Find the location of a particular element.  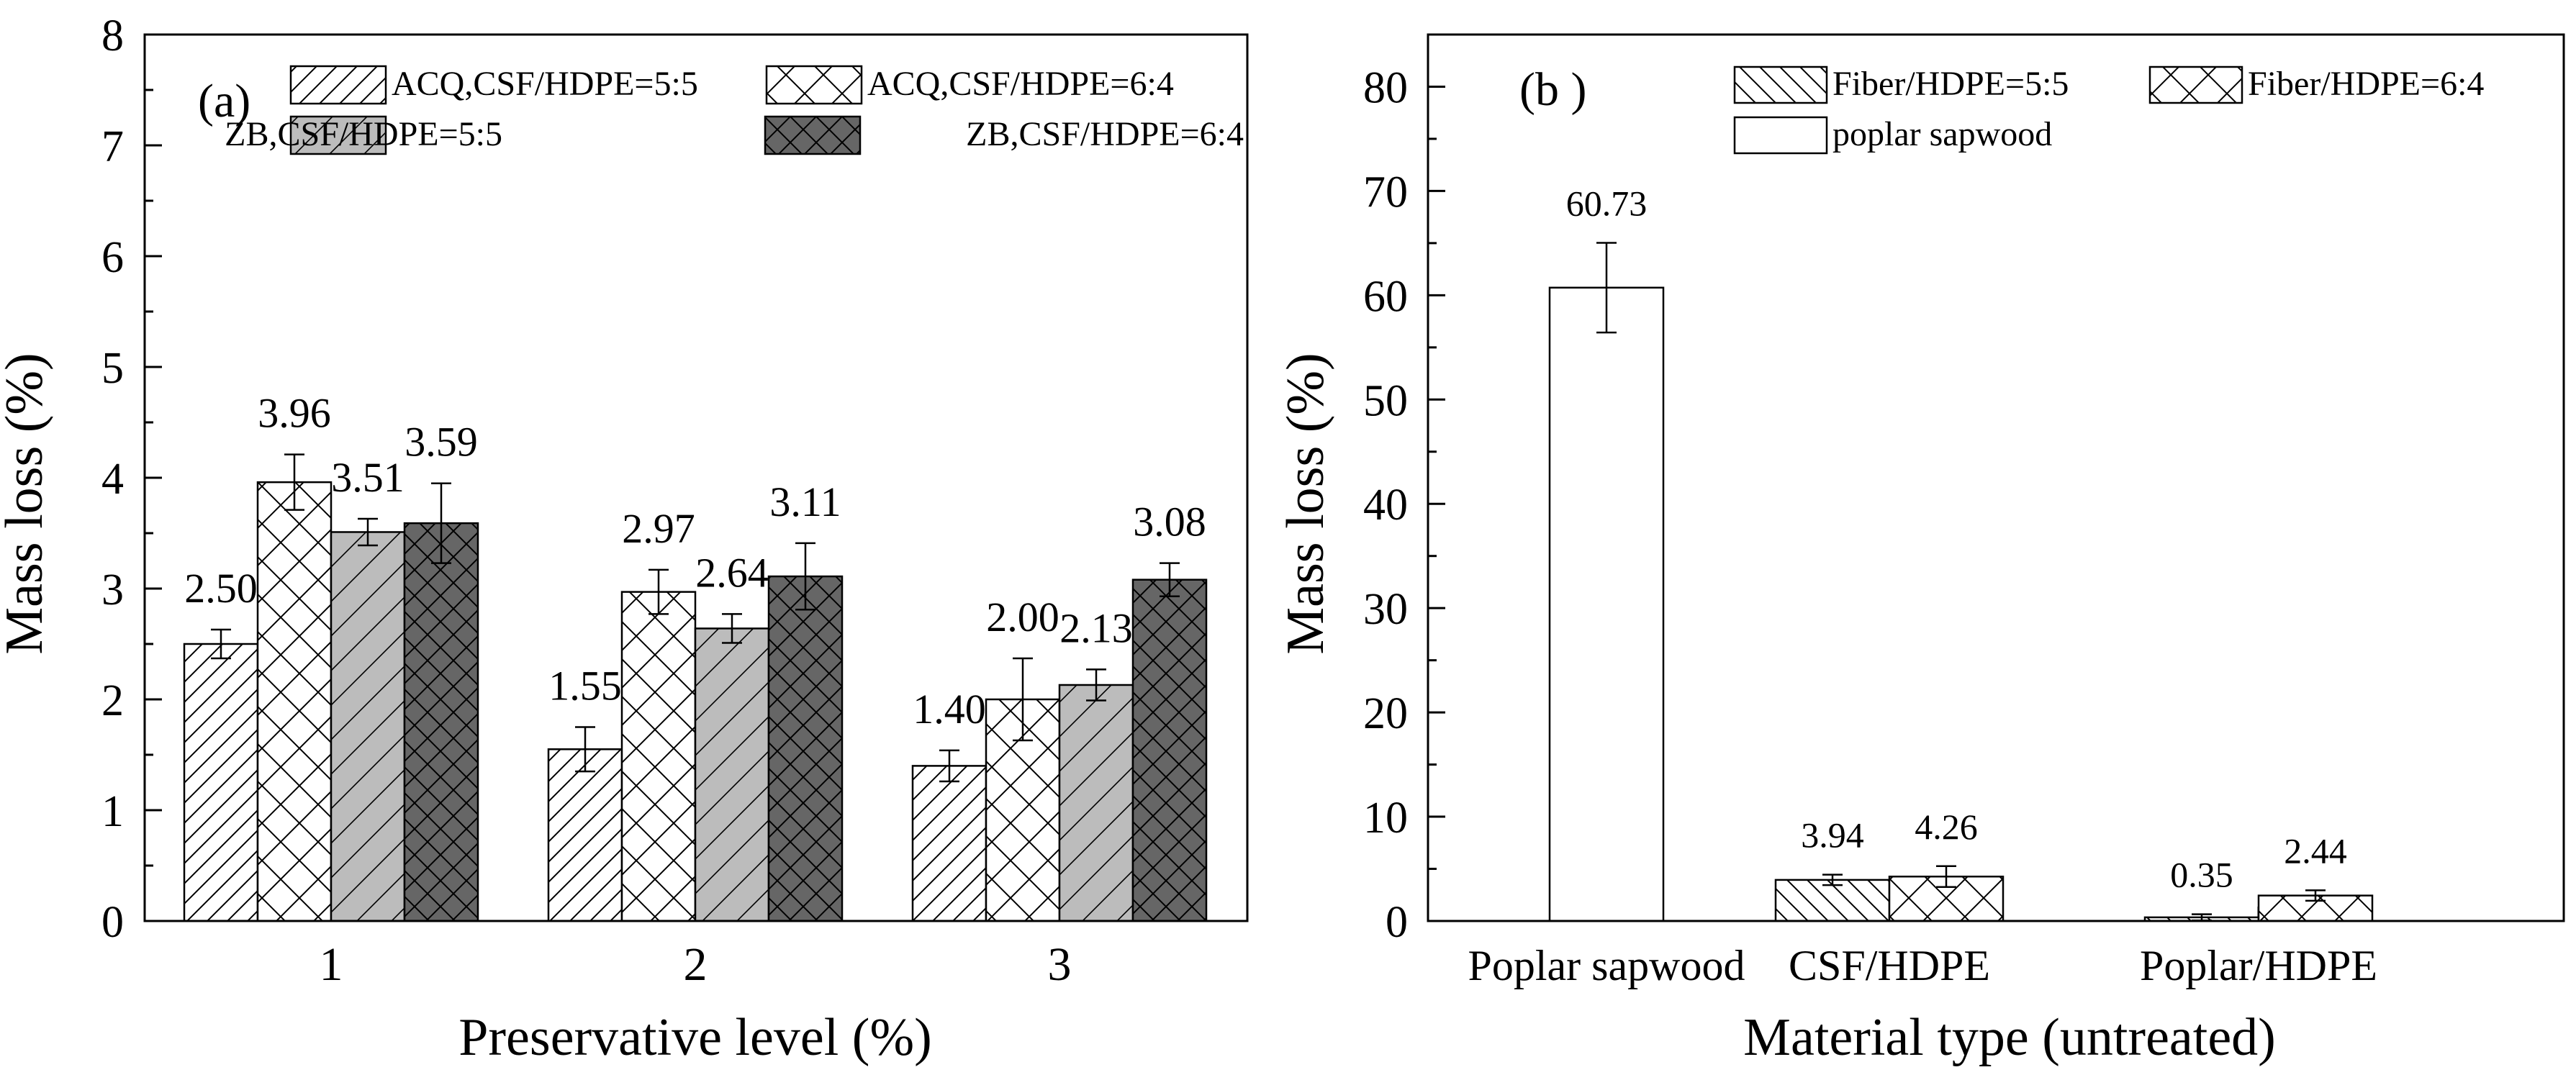

data-label: 2.50 is located at coordinates (221, 588).